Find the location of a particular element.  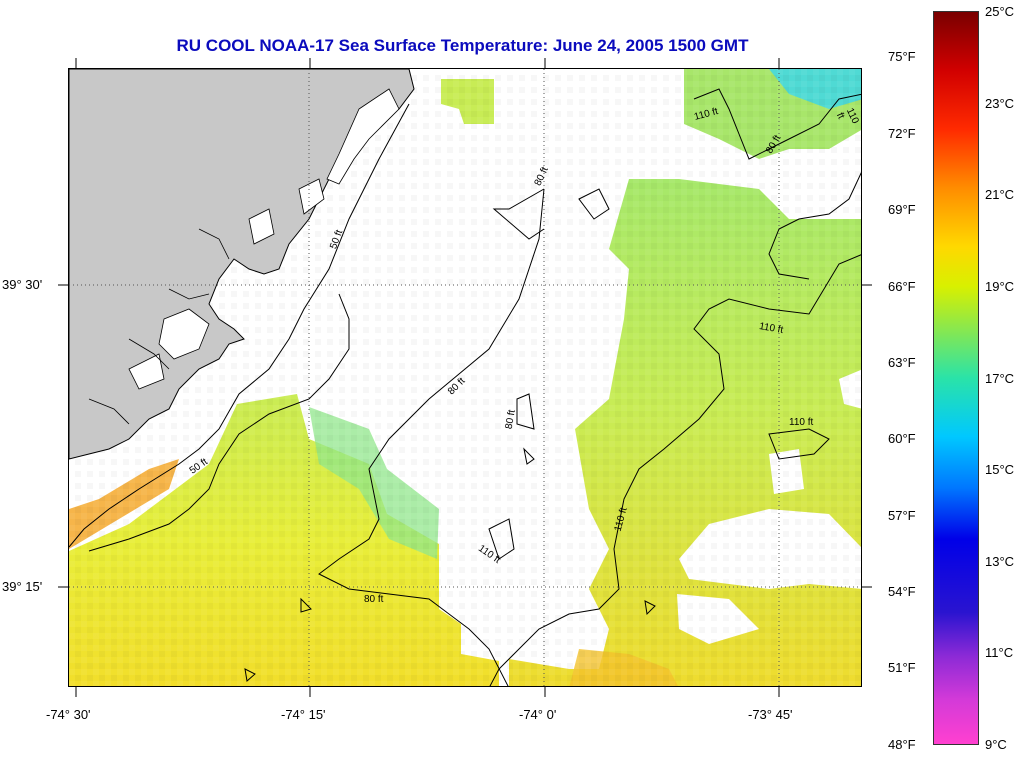

inlet-detail is located at coordinates (159, 326).